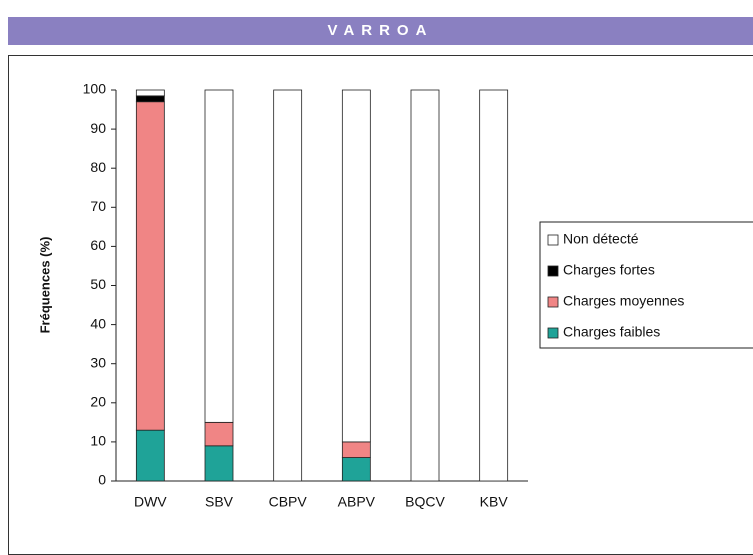 The width and height of the screenshot is (753, 555). What do you see at coordinates (425, 502) in the screenshot?
I see `x-tick-label: BQCV` at bounding box center [425, 502].